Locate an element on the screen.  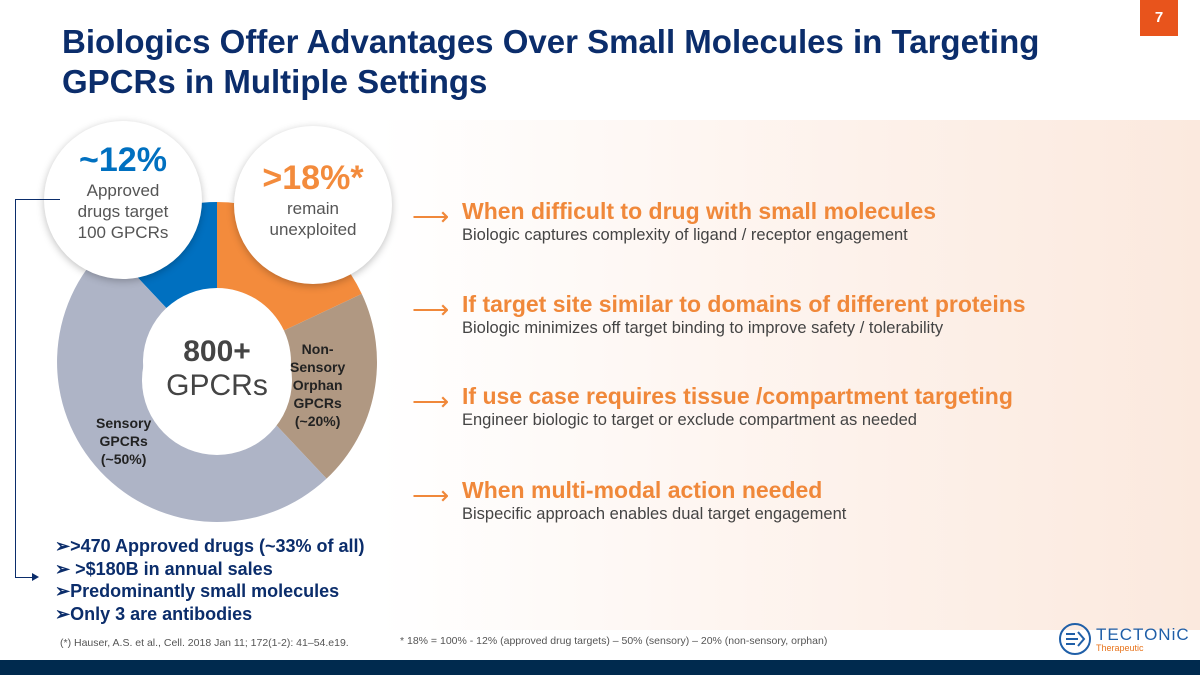
company-logo: TECTONiC Therapeutic is located at coordinates (1124, 639).